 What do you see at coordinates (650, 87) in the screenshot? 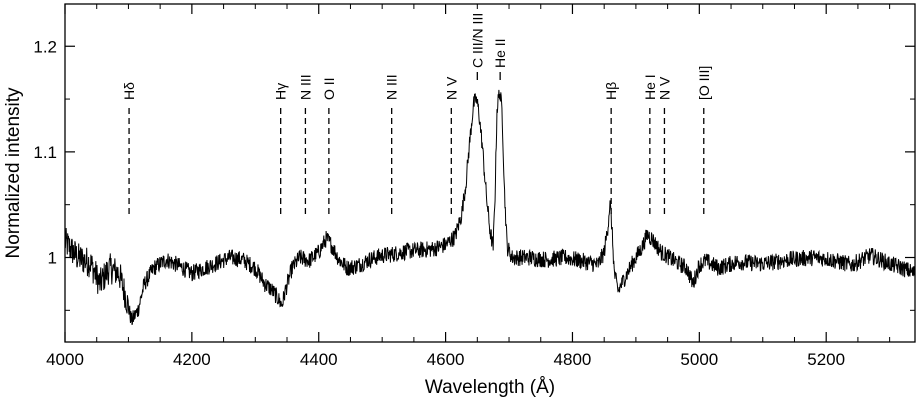
I see `line-id-label: He I` at bounding box center [650, 87].